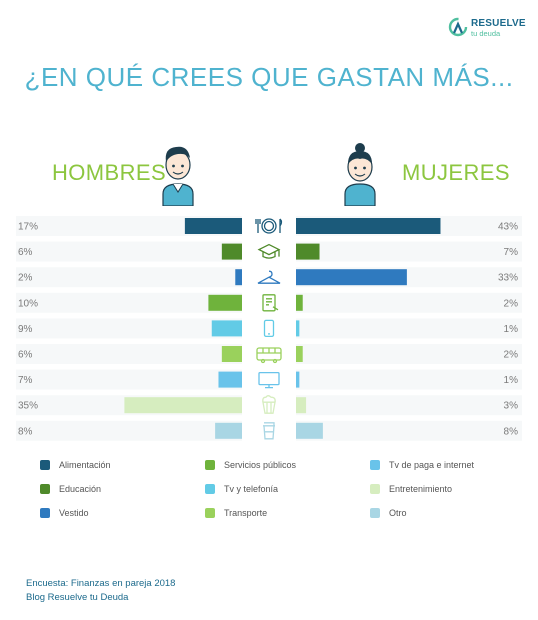  What do you see at coordinates (74, 513) in the screenshot?
I see `legend-label: Vestido` at bounding box center [74, 513].